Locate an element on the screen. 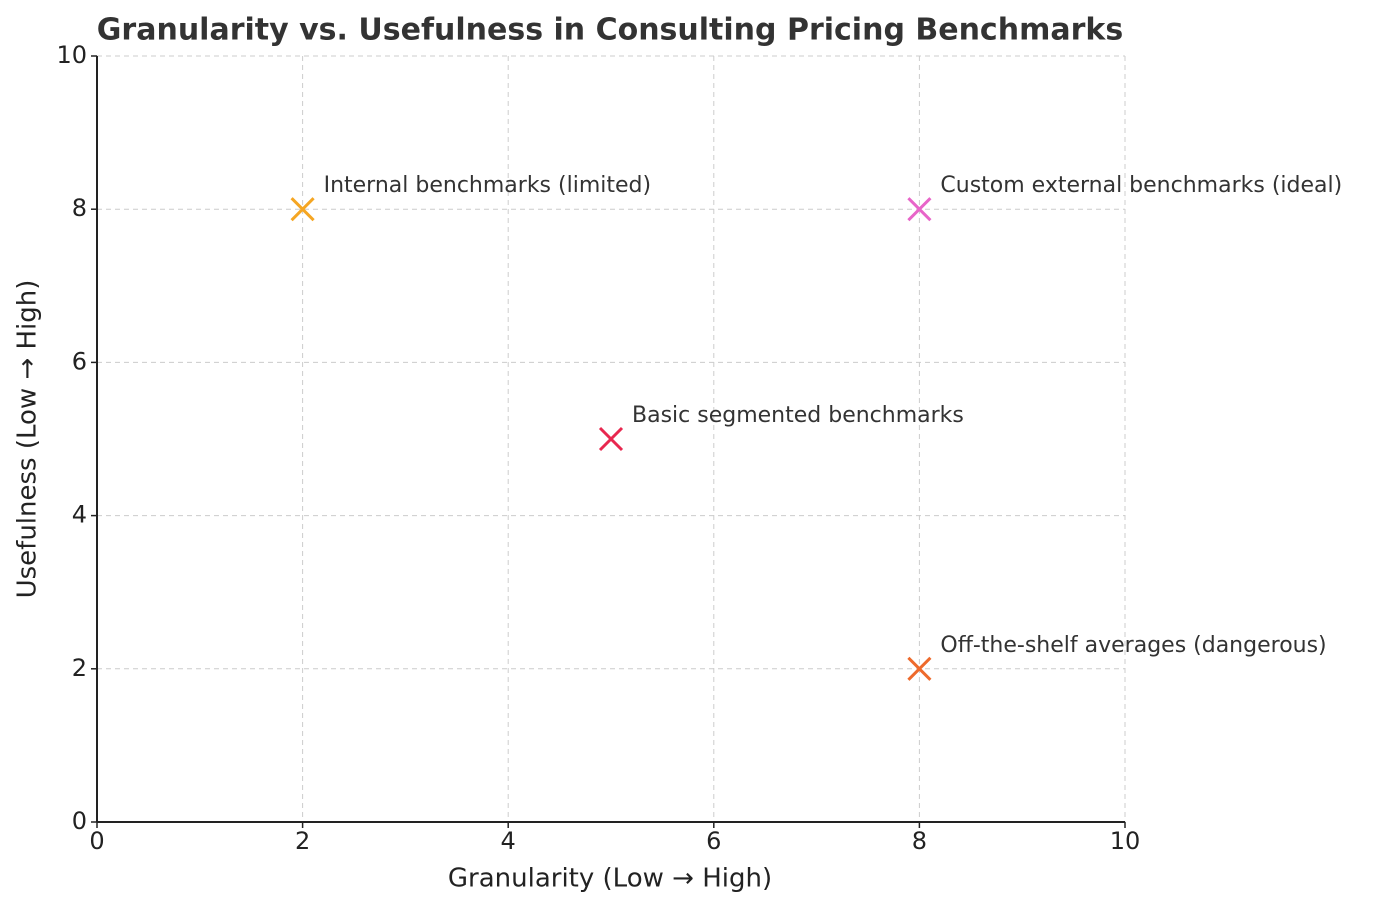 This screenshot has height=911, width=1378. x-axis-label: Granularity (Low → High) is located at coordinates (610, 879).